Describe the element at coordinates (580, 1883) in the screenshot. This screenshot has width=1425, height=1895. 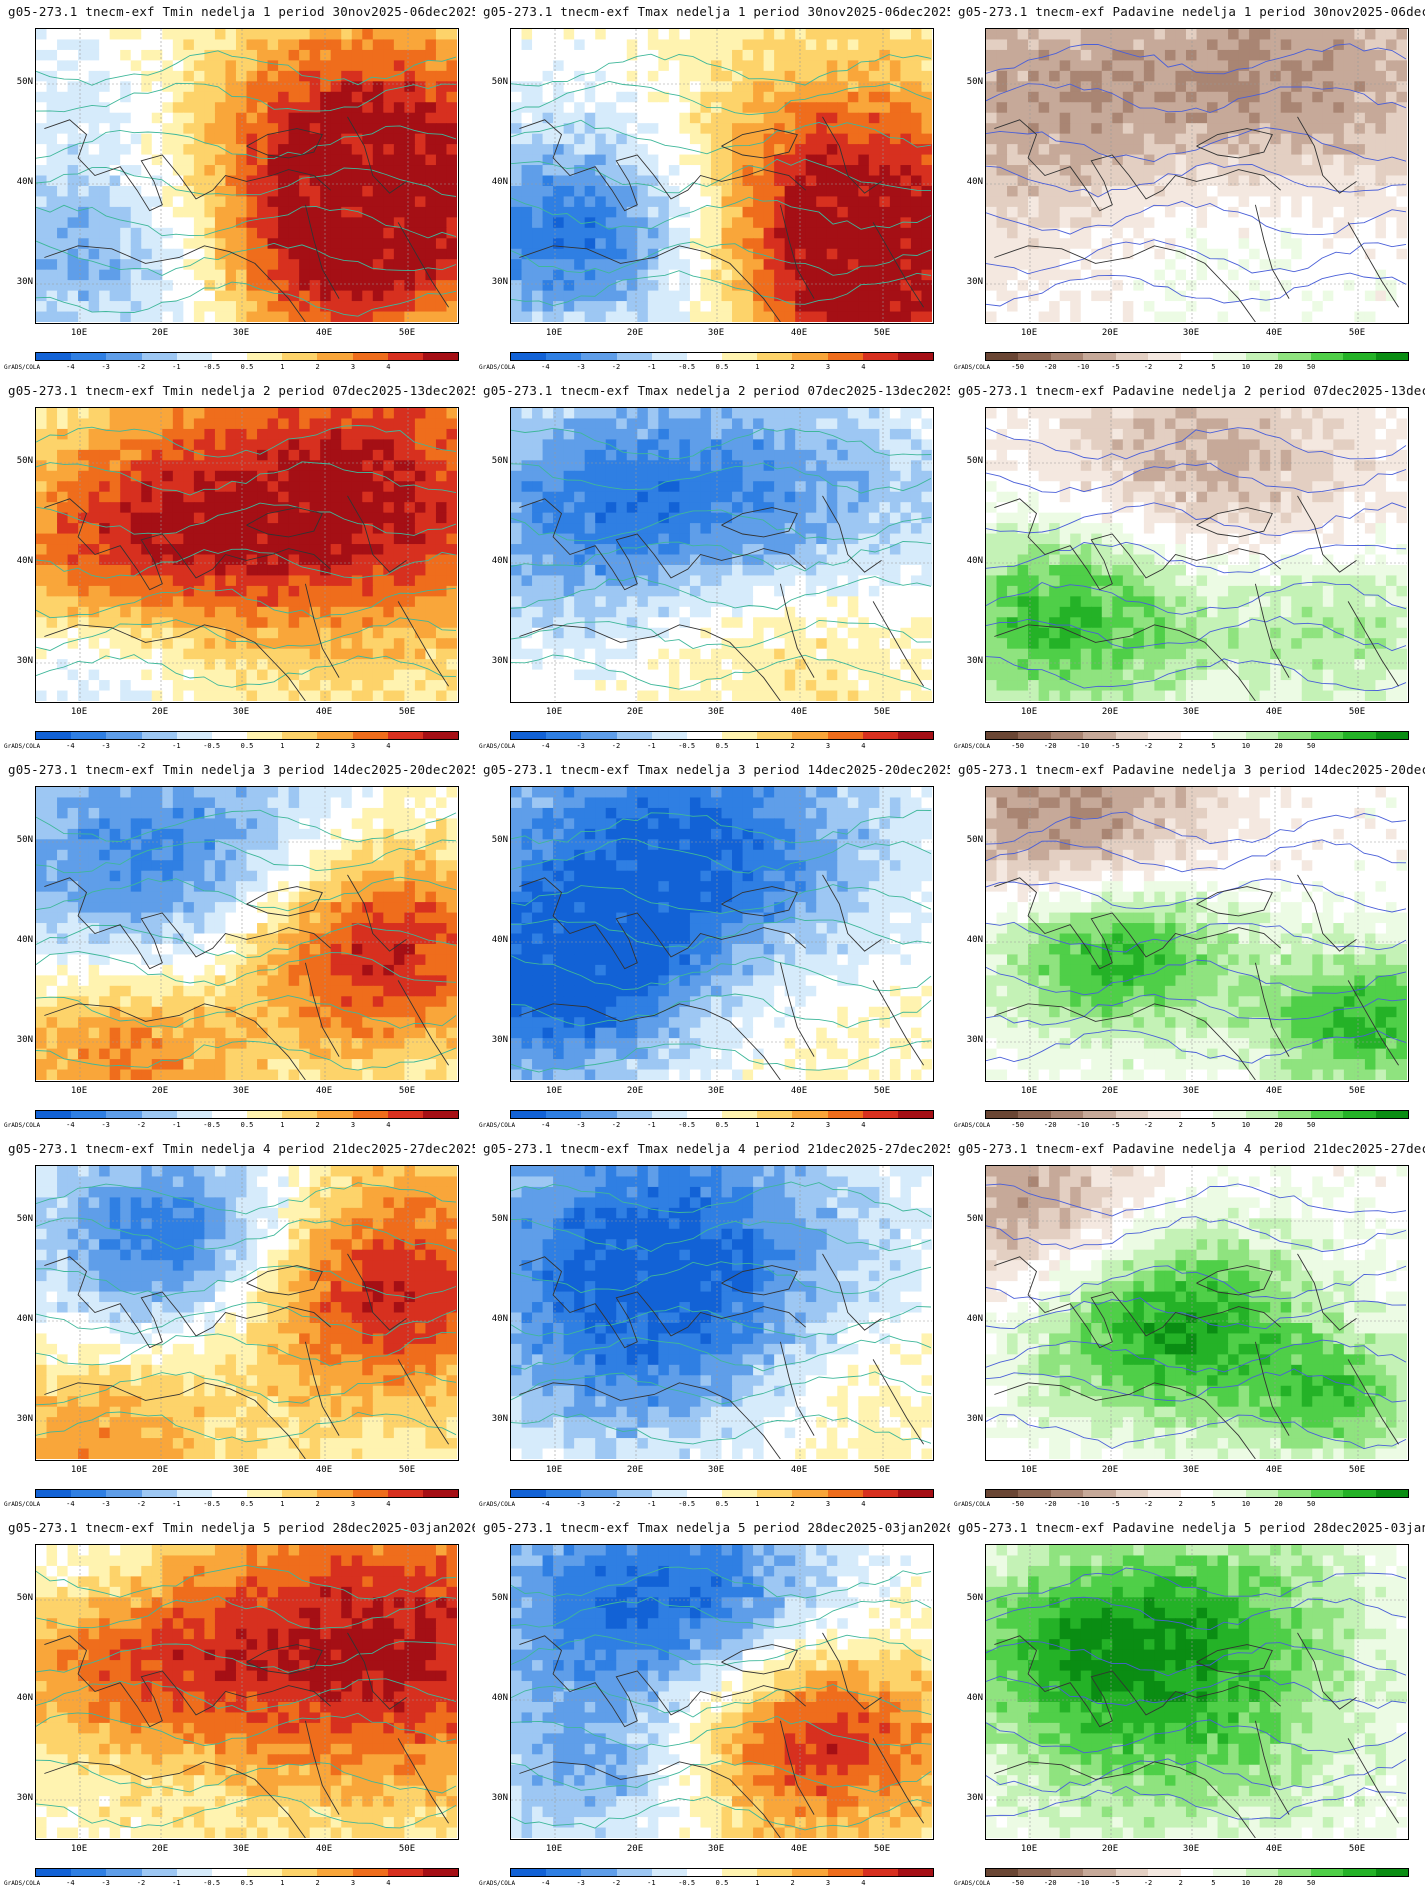
I see `color-scale-tick-label: -3` at that location.